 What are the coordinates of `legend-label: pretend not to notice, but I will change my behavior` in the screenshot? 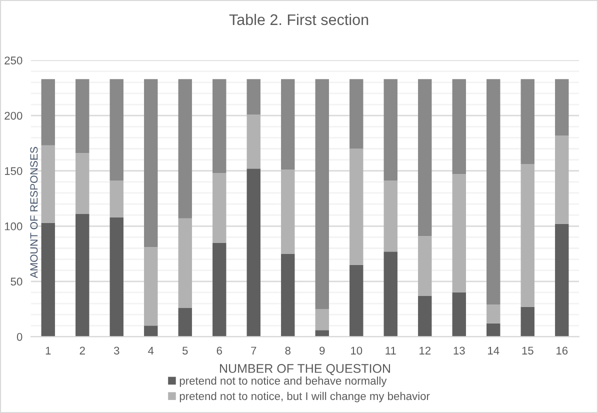 It's located at (305, 397).